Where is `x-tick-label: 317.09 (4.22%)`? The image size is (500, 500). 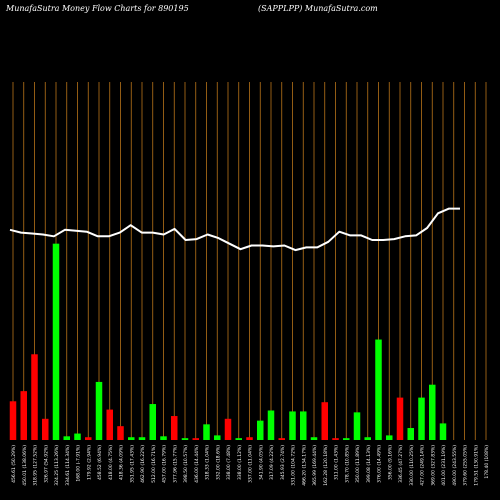 x-tick-label: 317.09 (4.22%) is located at coordinates (272, 462).